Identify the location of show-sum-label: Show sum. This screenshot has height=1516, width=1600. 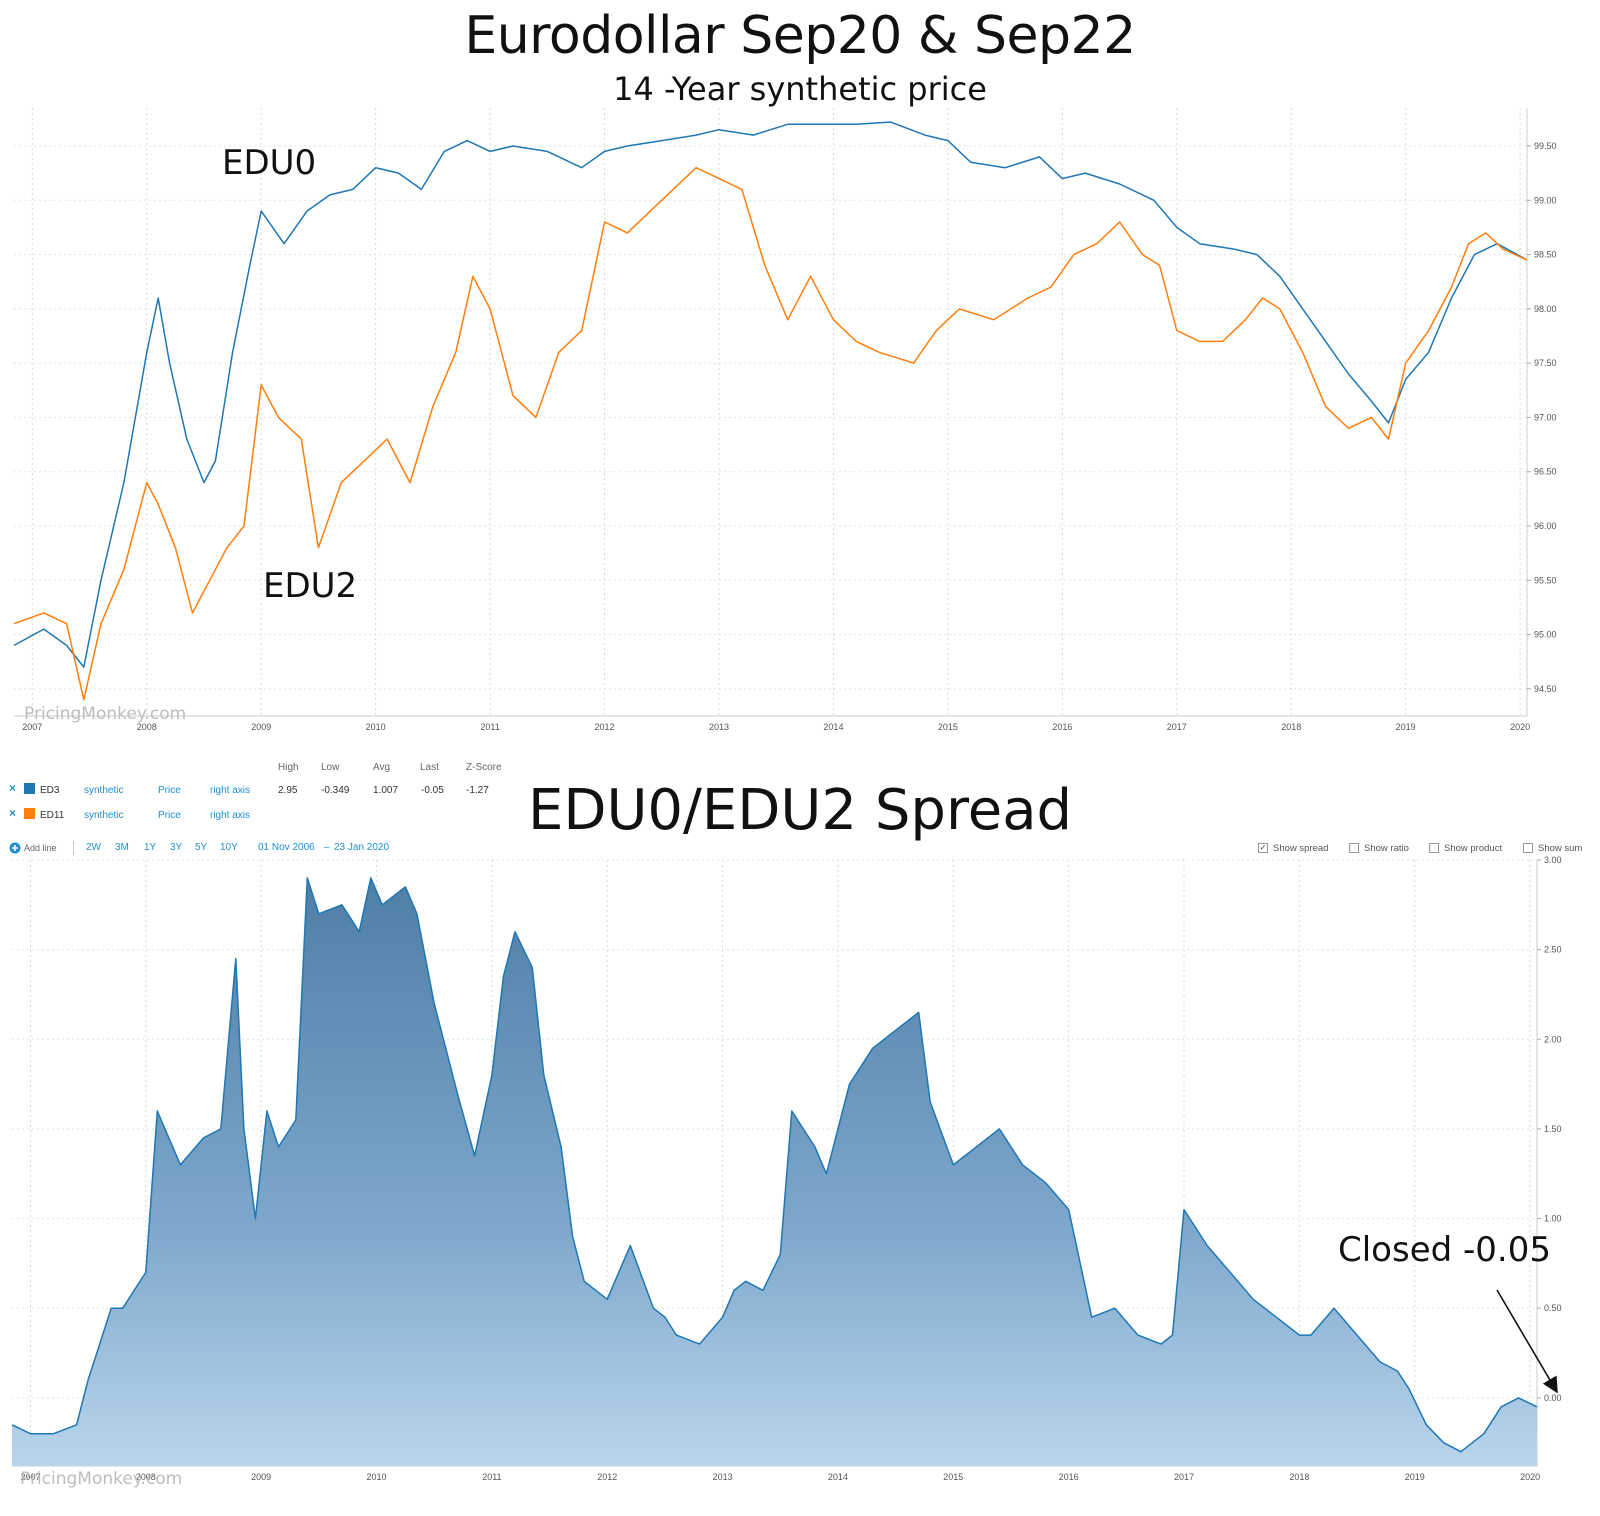
(1560, 848).